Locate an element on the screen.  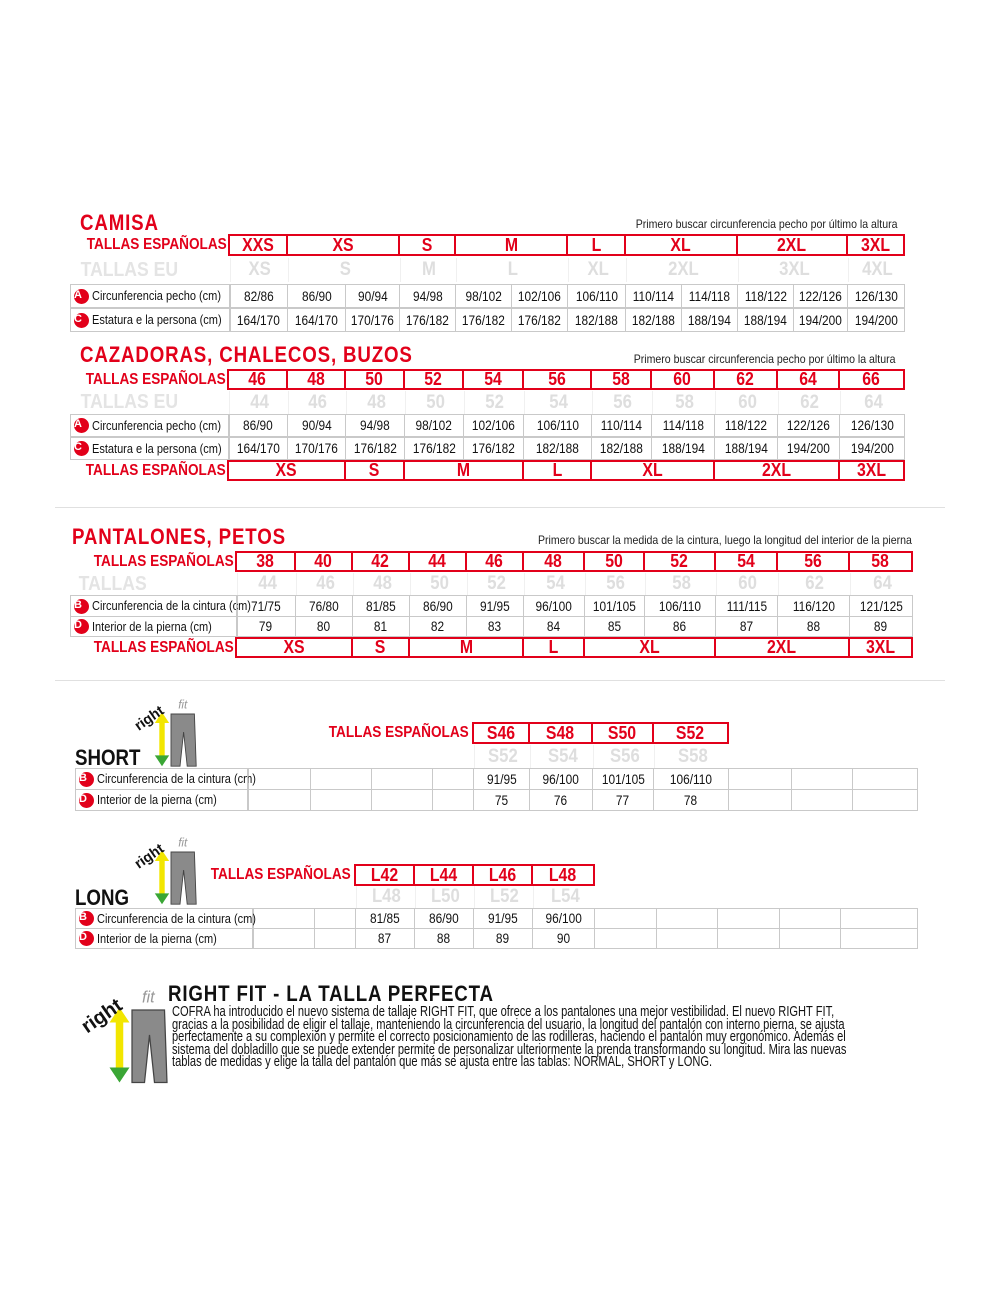
spanish-size: S50 is located at coordinates (622, 733).